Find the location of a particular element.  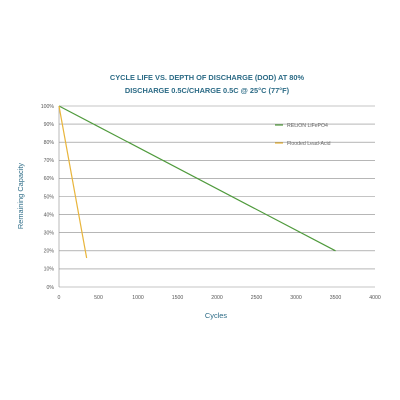

x-tick-label: 0 is located at coordinates (59, 298).